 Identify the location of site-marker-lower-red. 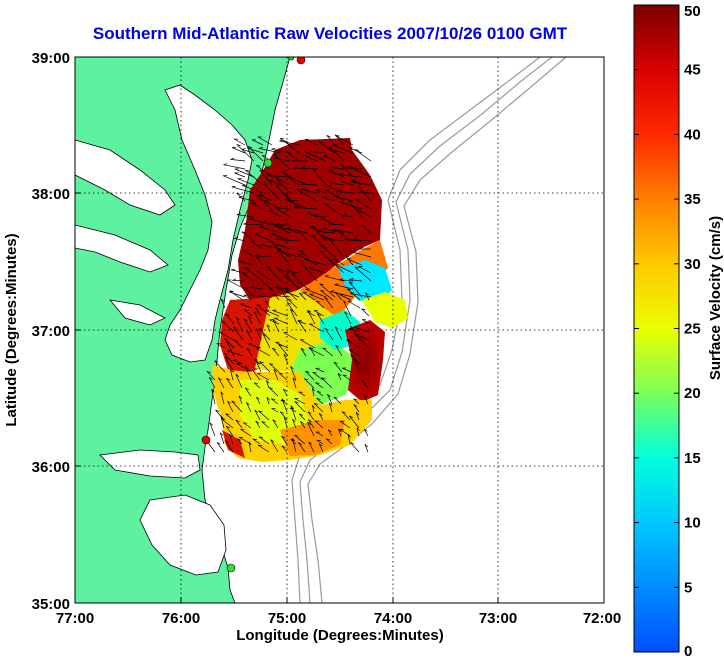
(206, 440).